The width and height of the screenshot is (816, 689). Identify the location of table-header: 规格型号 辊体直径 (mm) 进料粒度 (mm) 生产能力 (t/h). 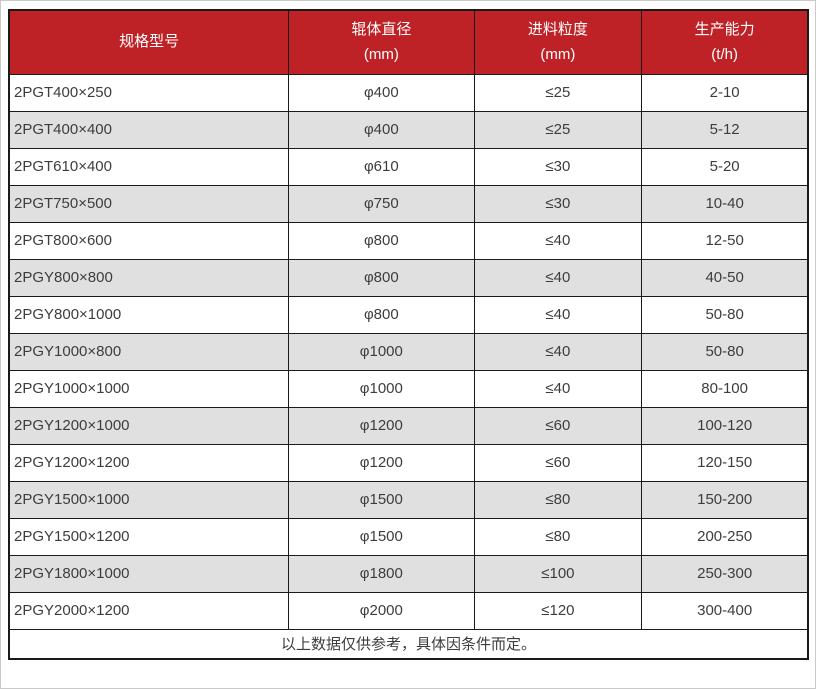
(408, 42).